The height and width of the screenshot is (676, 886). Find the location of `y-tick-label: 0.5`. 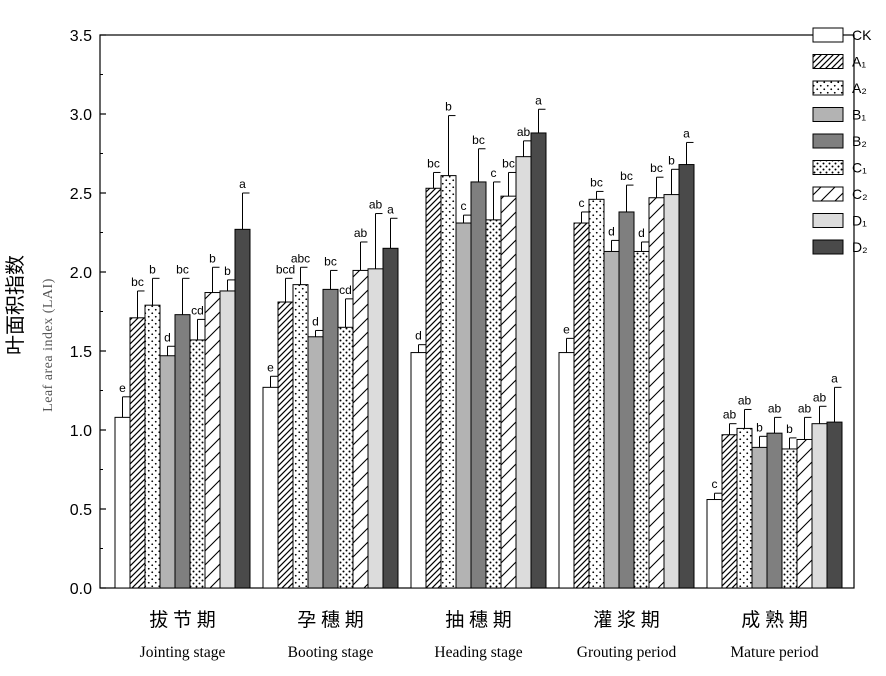

y-tick-label: 0.5 is located at coordinates (81, 510).